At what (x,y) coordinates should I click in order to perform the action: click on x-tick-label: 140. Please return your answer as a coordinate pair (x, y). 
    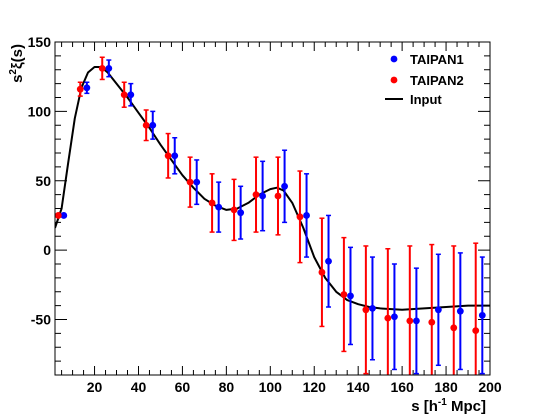
    Looking at the image, I should click on (359, 387).